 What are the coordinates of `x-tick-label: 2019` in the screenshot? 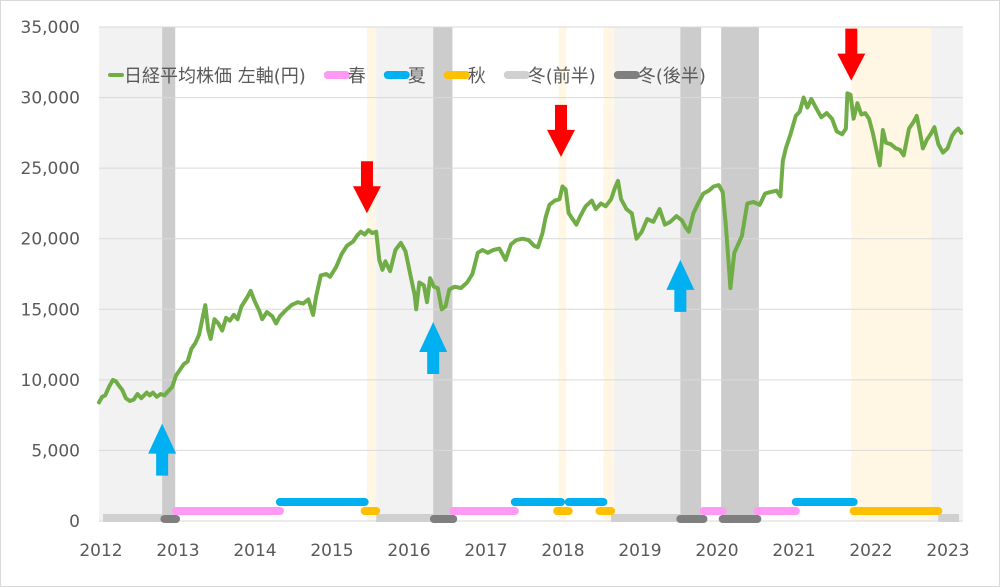 It's located at (639, 551).